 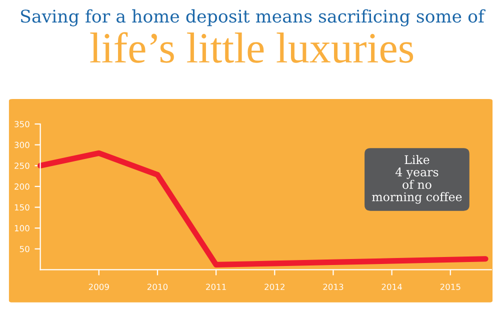 What do you see at coordinates (157, 287) in the screenshot?
I see `x-tick-label: 2010` at bounding box center [157, 287].